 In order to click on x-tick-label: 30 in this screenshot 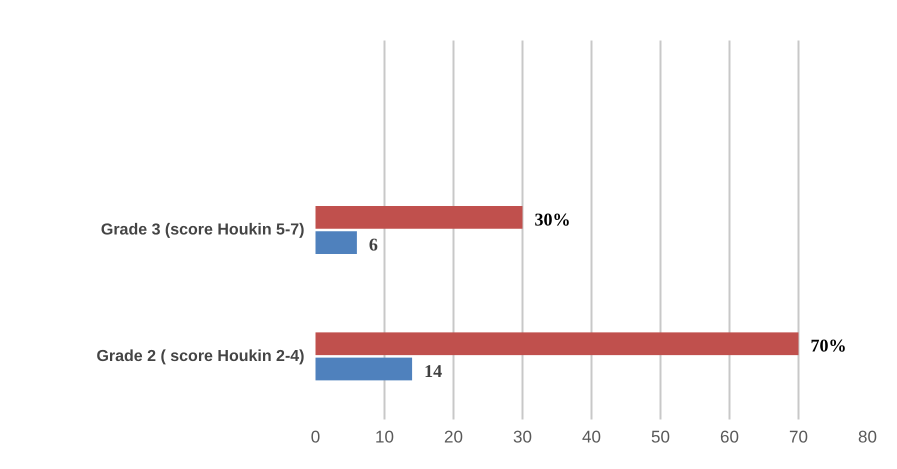, I will do `click(522, 437)`.